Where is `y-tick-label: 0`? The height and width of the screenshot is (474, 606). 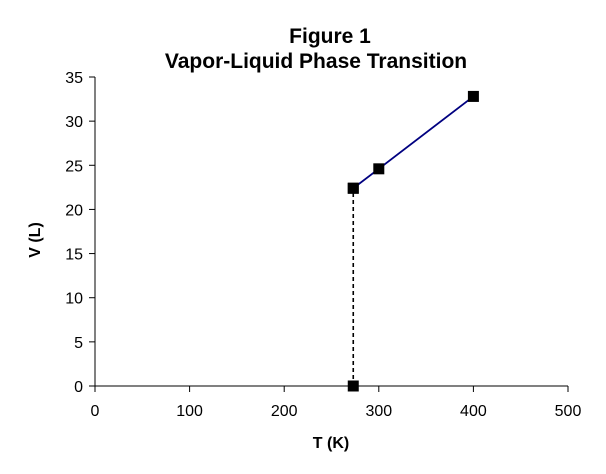 y-tick-label: 0 is located at coordinates (78, 387).